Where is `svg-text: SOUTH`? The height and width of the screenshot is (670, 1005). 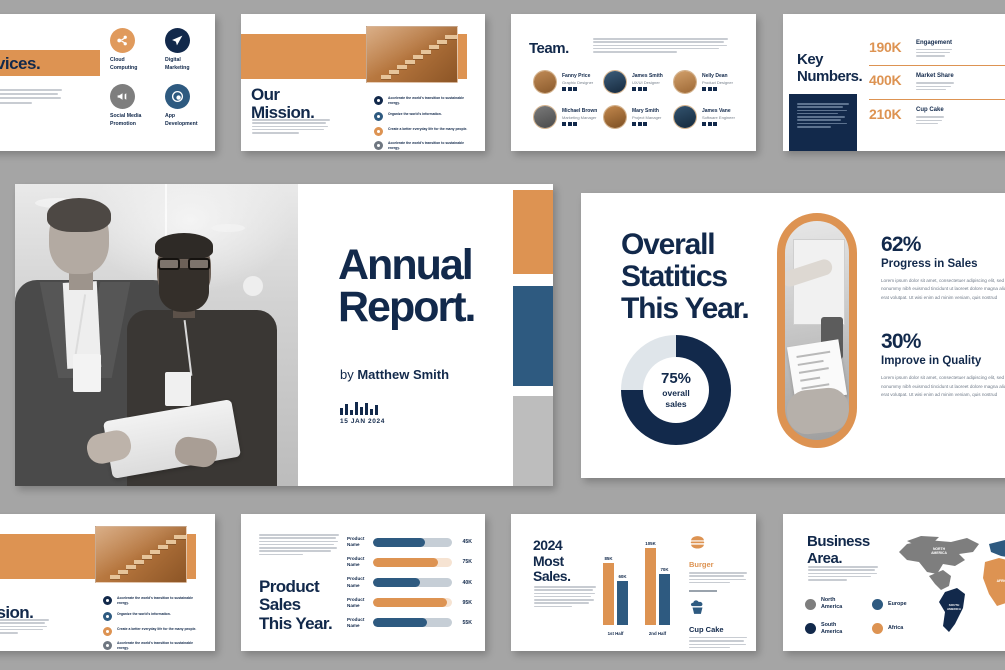
svg-text: SOUTH is located at coordinates (954, 605).